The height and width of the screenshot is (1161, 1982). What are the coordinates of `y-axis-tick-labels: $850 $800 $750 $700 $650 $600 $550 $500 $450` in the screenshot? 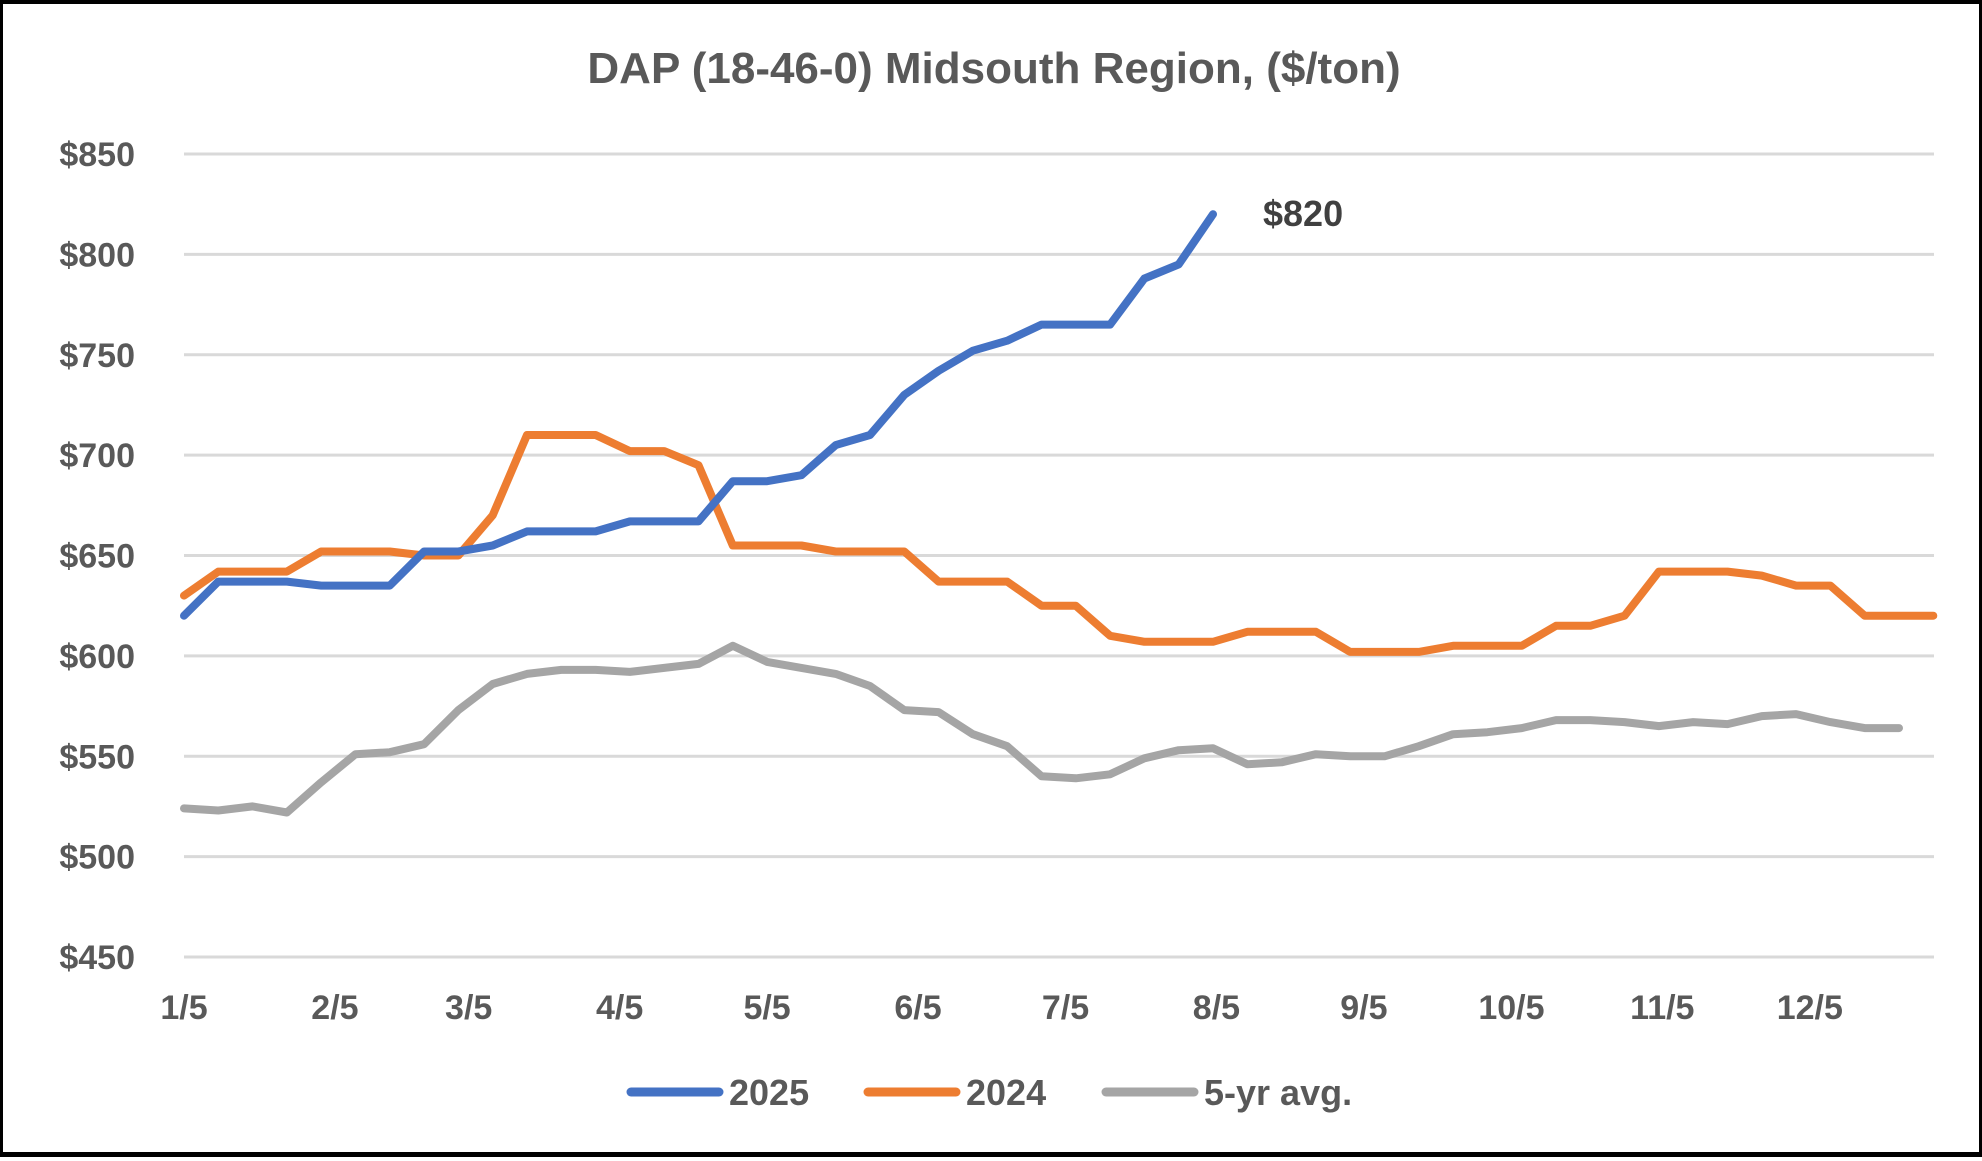 It's located at (97, 556).